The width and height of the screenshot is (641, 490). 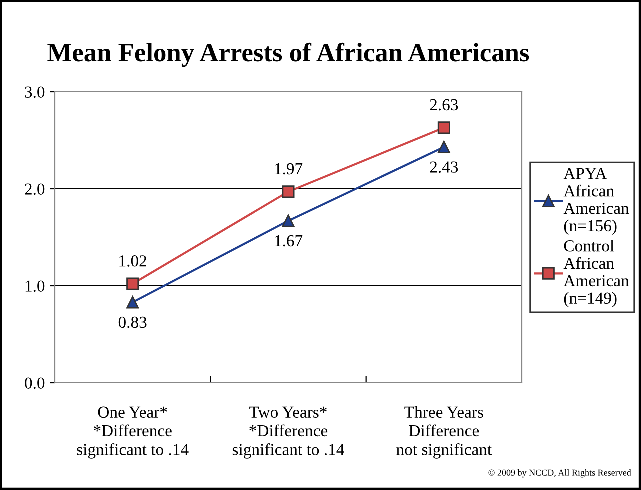 What do you see at coordinates (289, 241) in the screenshot?
I see `data-label: 1.67` at bounding box center [289, 241].